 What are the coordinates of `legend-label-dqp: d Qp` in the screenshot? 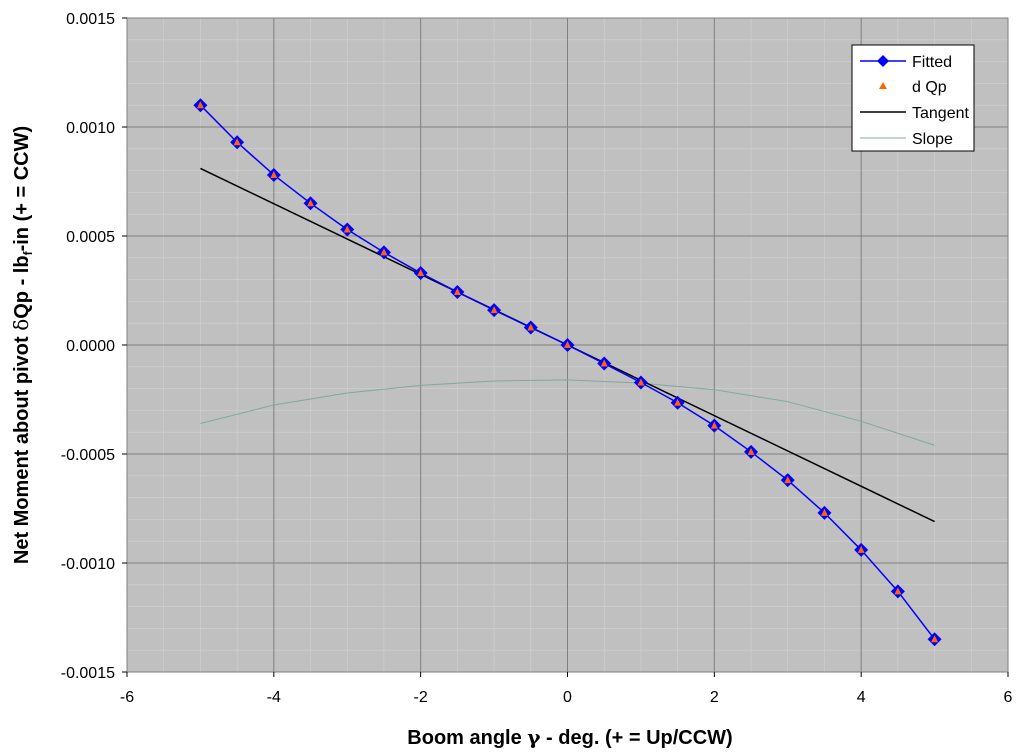 It's located at (929, 87).